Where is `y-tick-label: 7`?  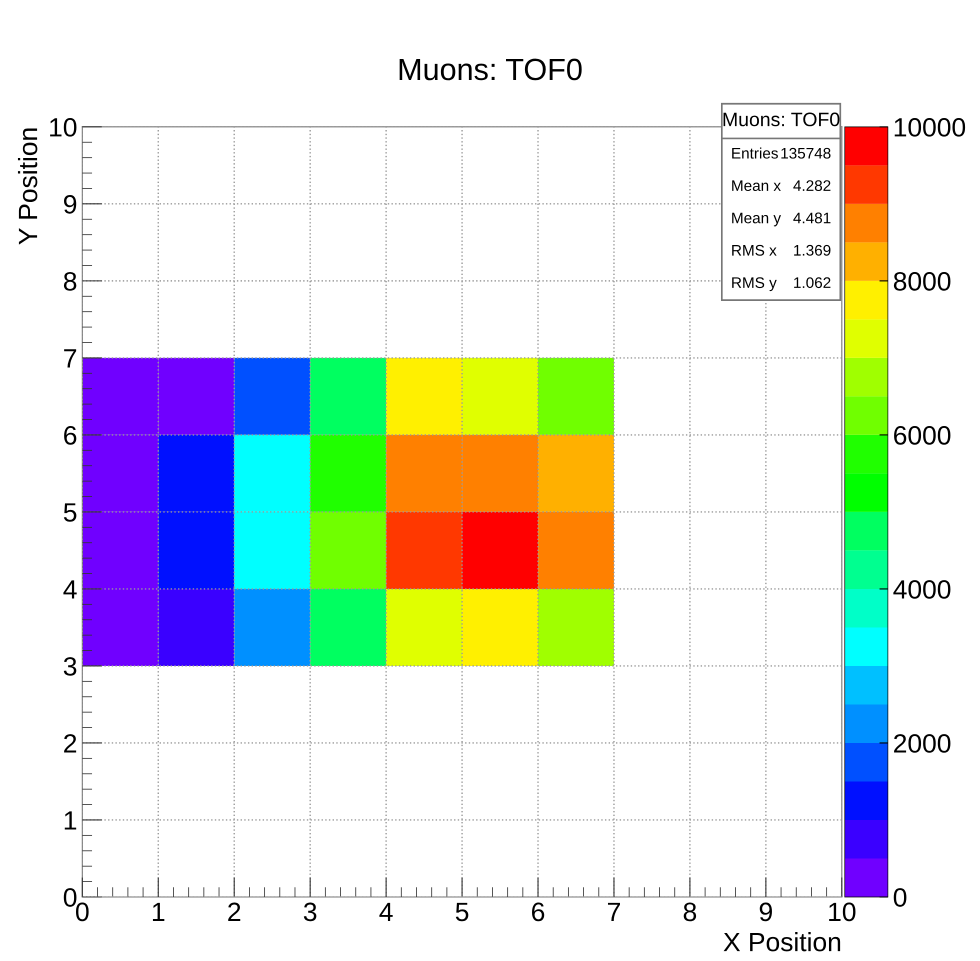
y-tick-label: 7 is located at coordinates (70, 358).